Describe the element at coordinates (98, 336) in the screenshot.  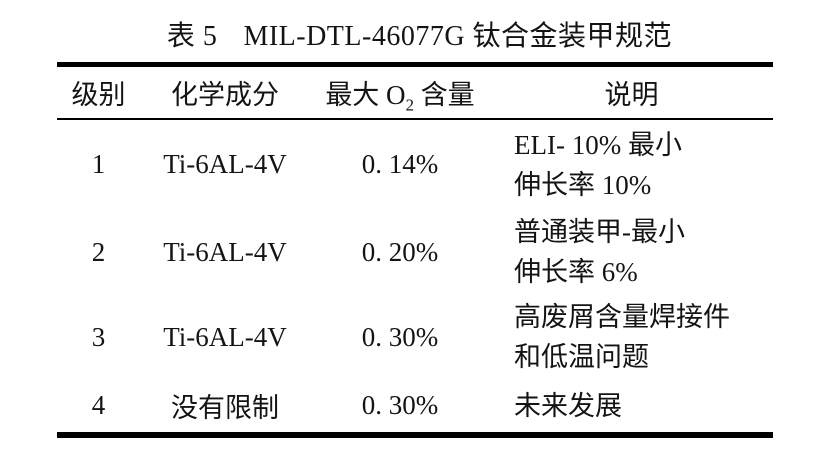
I see `cell-grade: 3` at that location.